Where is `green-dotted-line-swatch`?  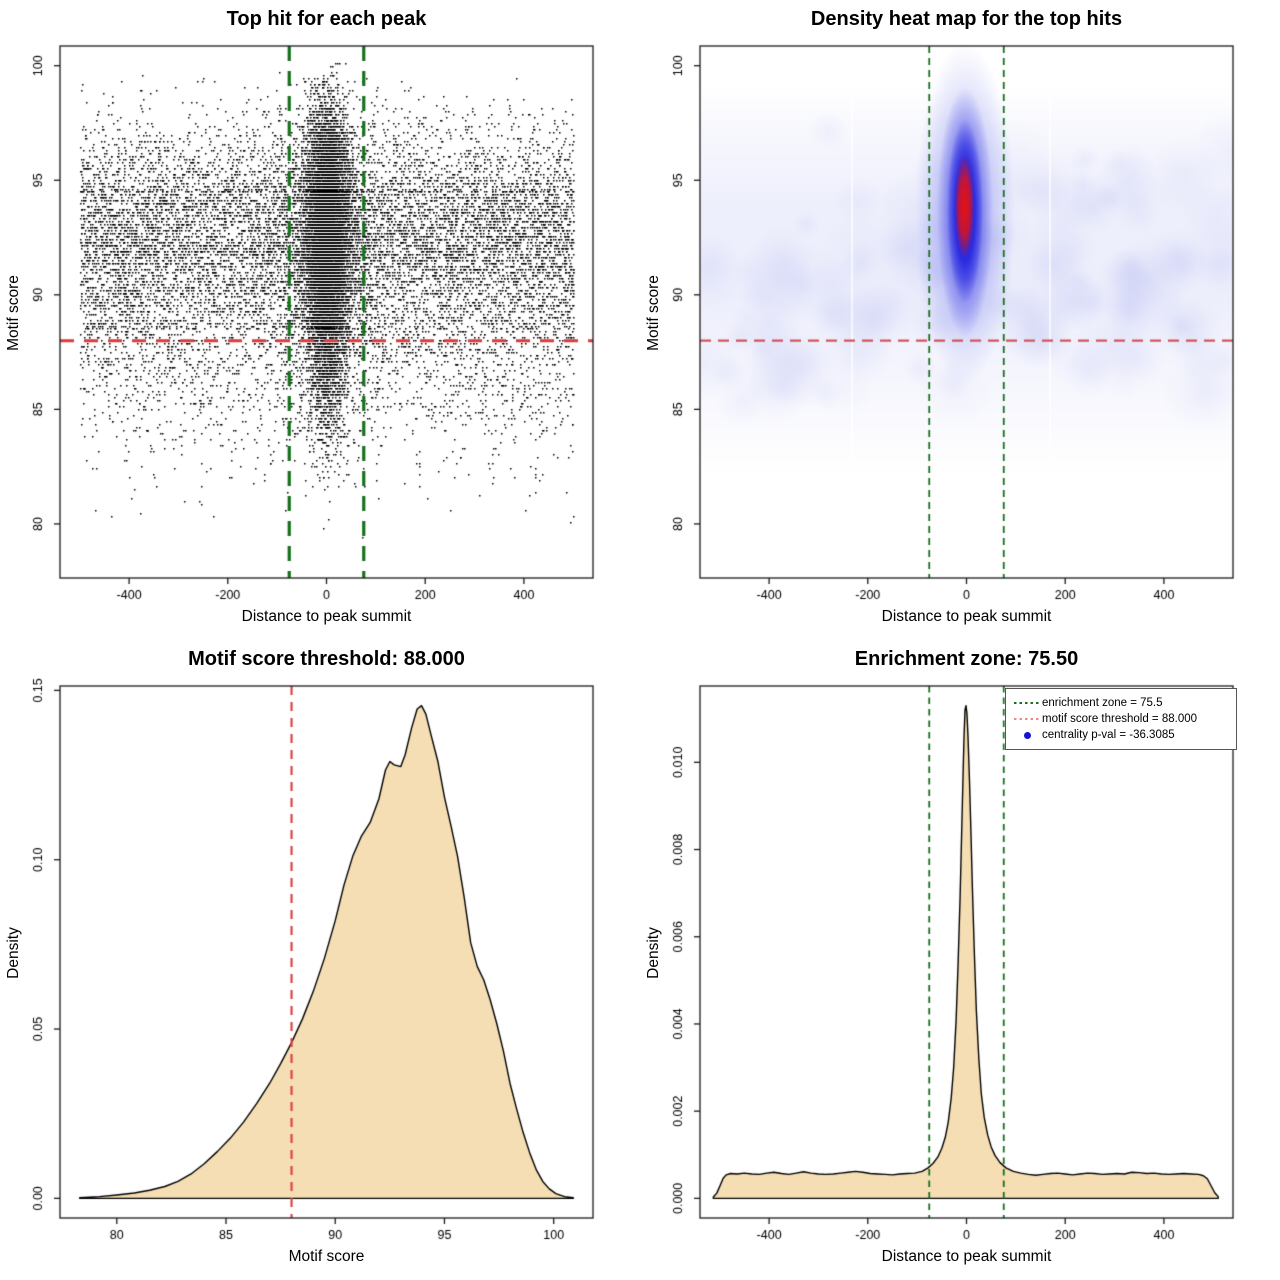 green-dotted-line-swatch is located at coordinates (1027, 703).